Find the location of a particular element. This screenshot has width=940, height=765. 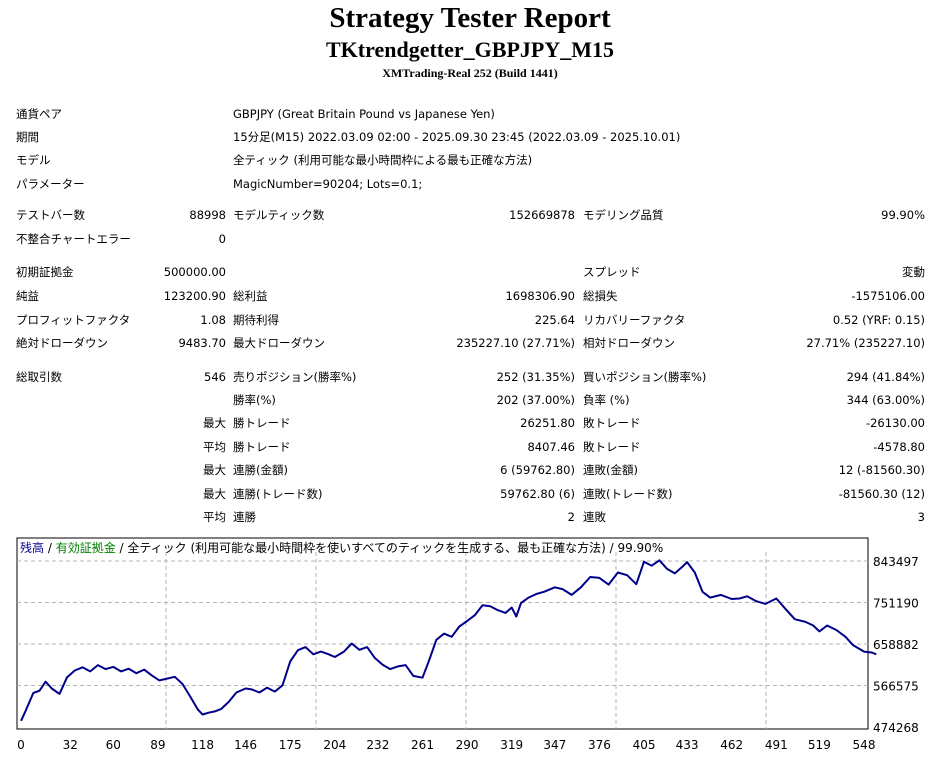

stat-label: 連敗(金額) is located at coordinates (610, 470).